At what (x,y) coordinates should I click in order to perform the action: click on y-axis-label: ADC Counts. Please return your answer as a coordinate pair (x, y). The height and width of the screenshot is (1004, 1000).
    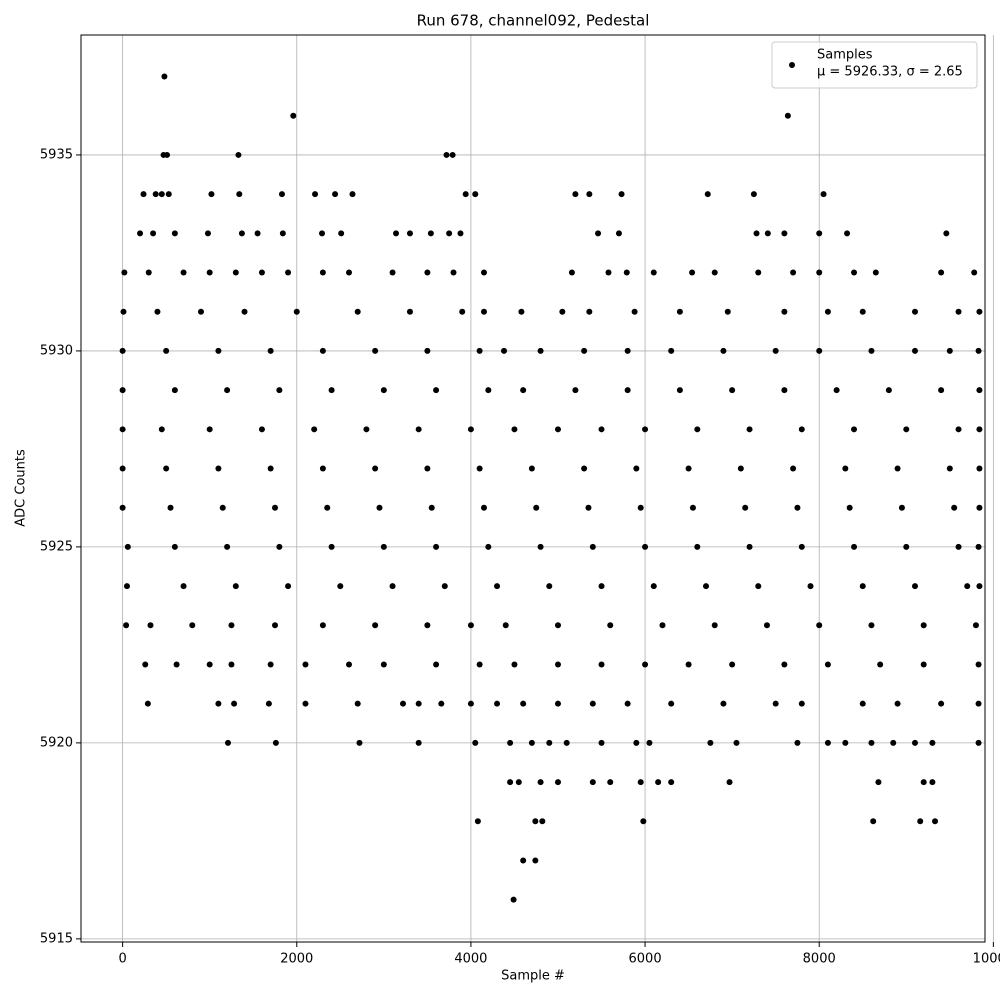
    Looking at the image, I should click on (21, 488).